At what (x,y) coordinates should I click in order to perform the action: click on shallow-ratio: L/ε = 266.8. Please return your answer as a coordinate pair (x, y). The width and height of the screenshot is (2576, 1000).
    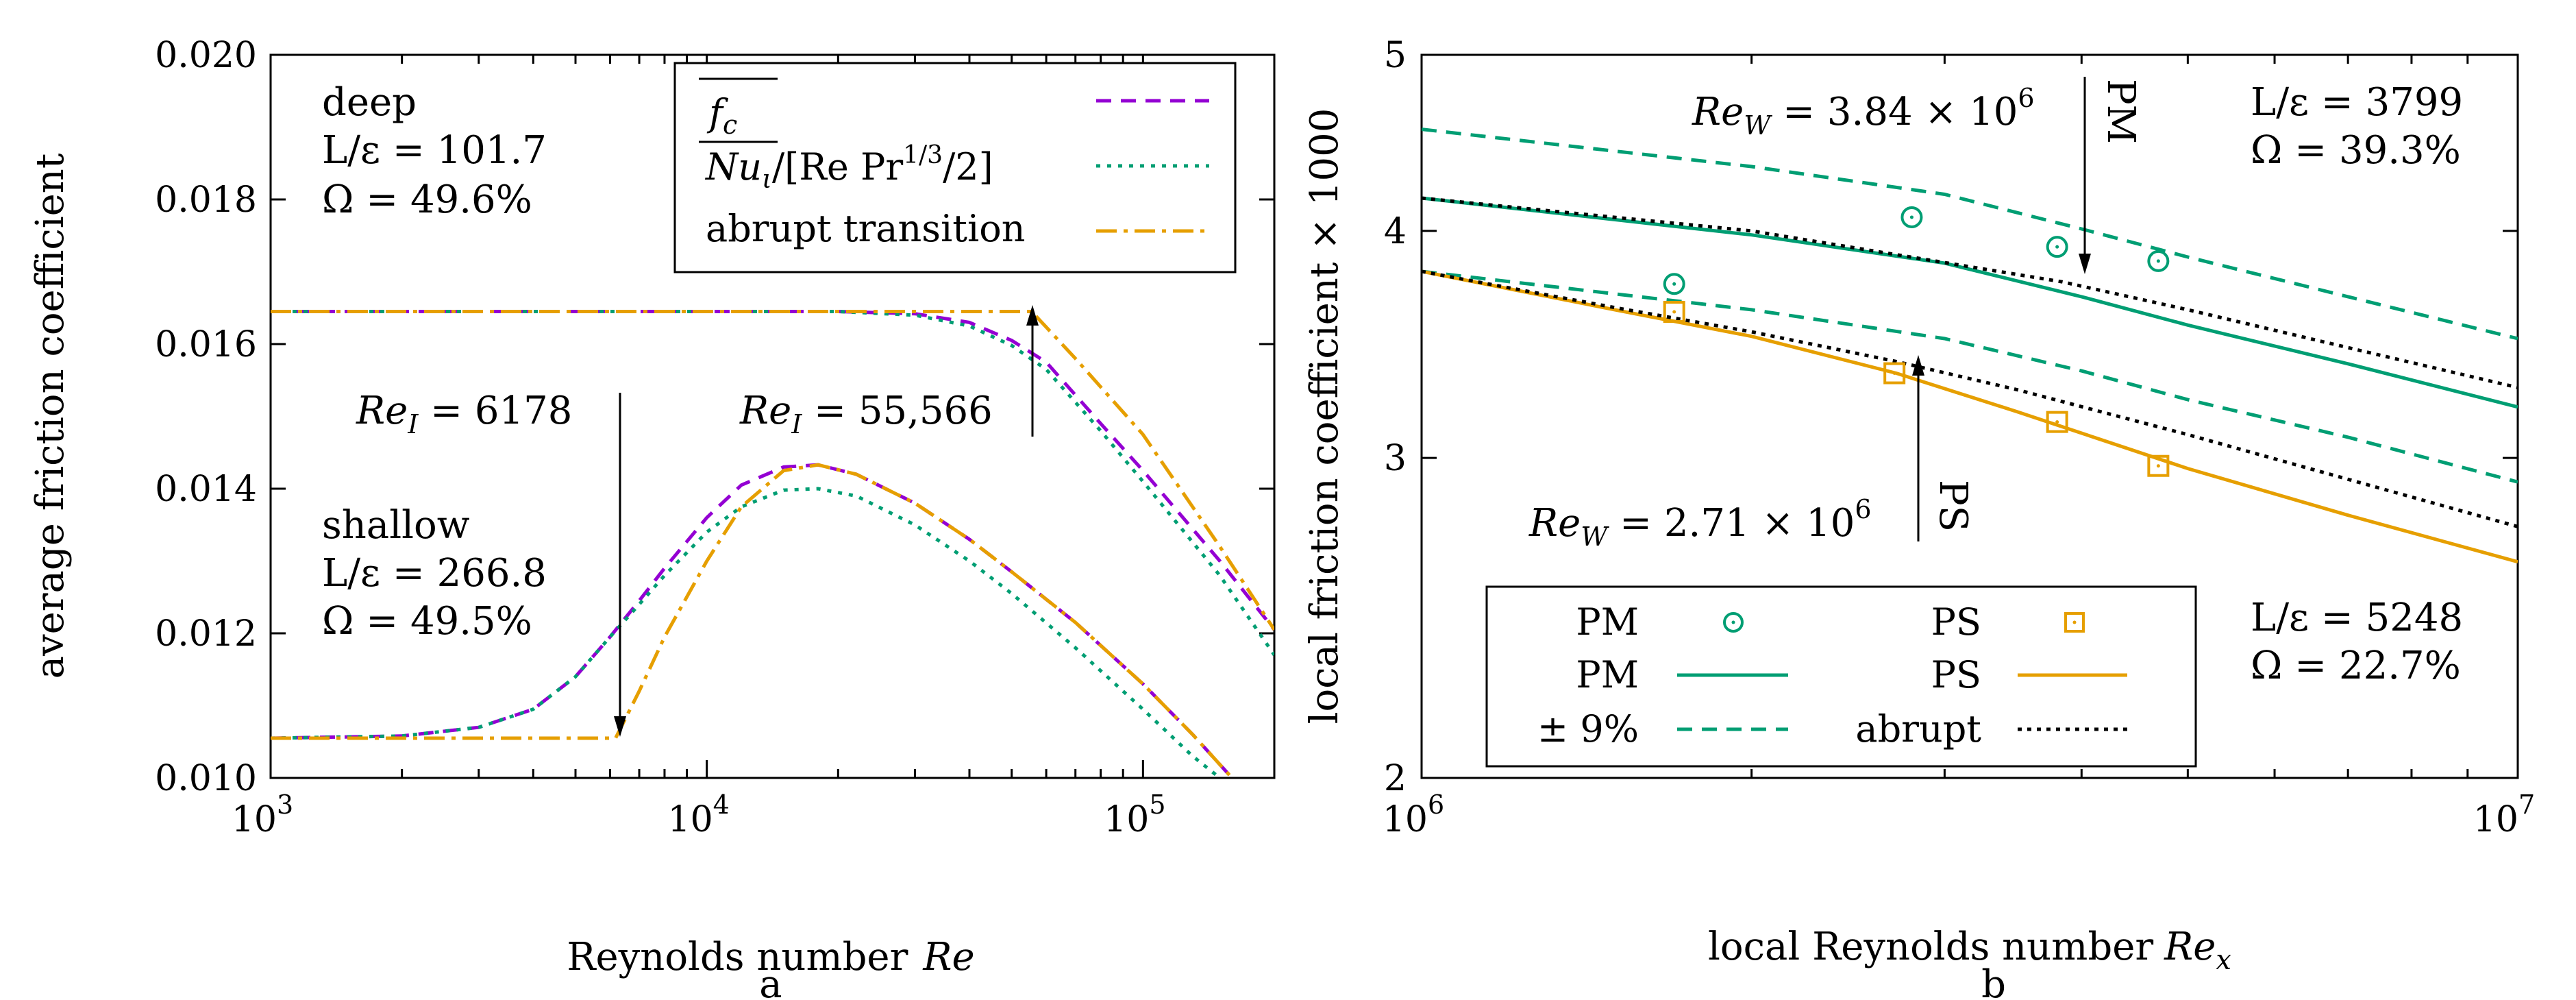
    Looking at the image, I should click on (434, 574).